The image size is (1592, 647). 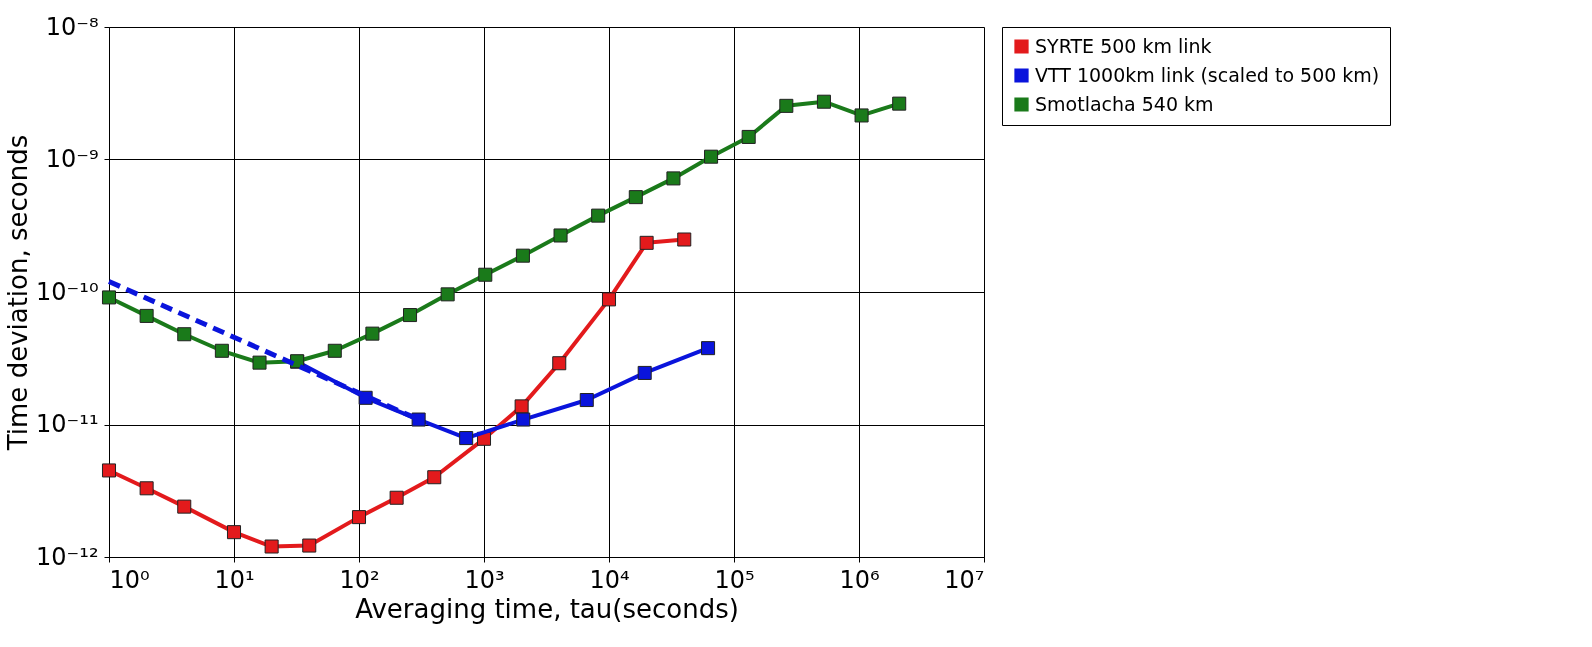 What do you see at coordinates (67, 556) in the screenshot?
I see `y-tick-label: 10⁻¹²` at bounding box center [67, 556].